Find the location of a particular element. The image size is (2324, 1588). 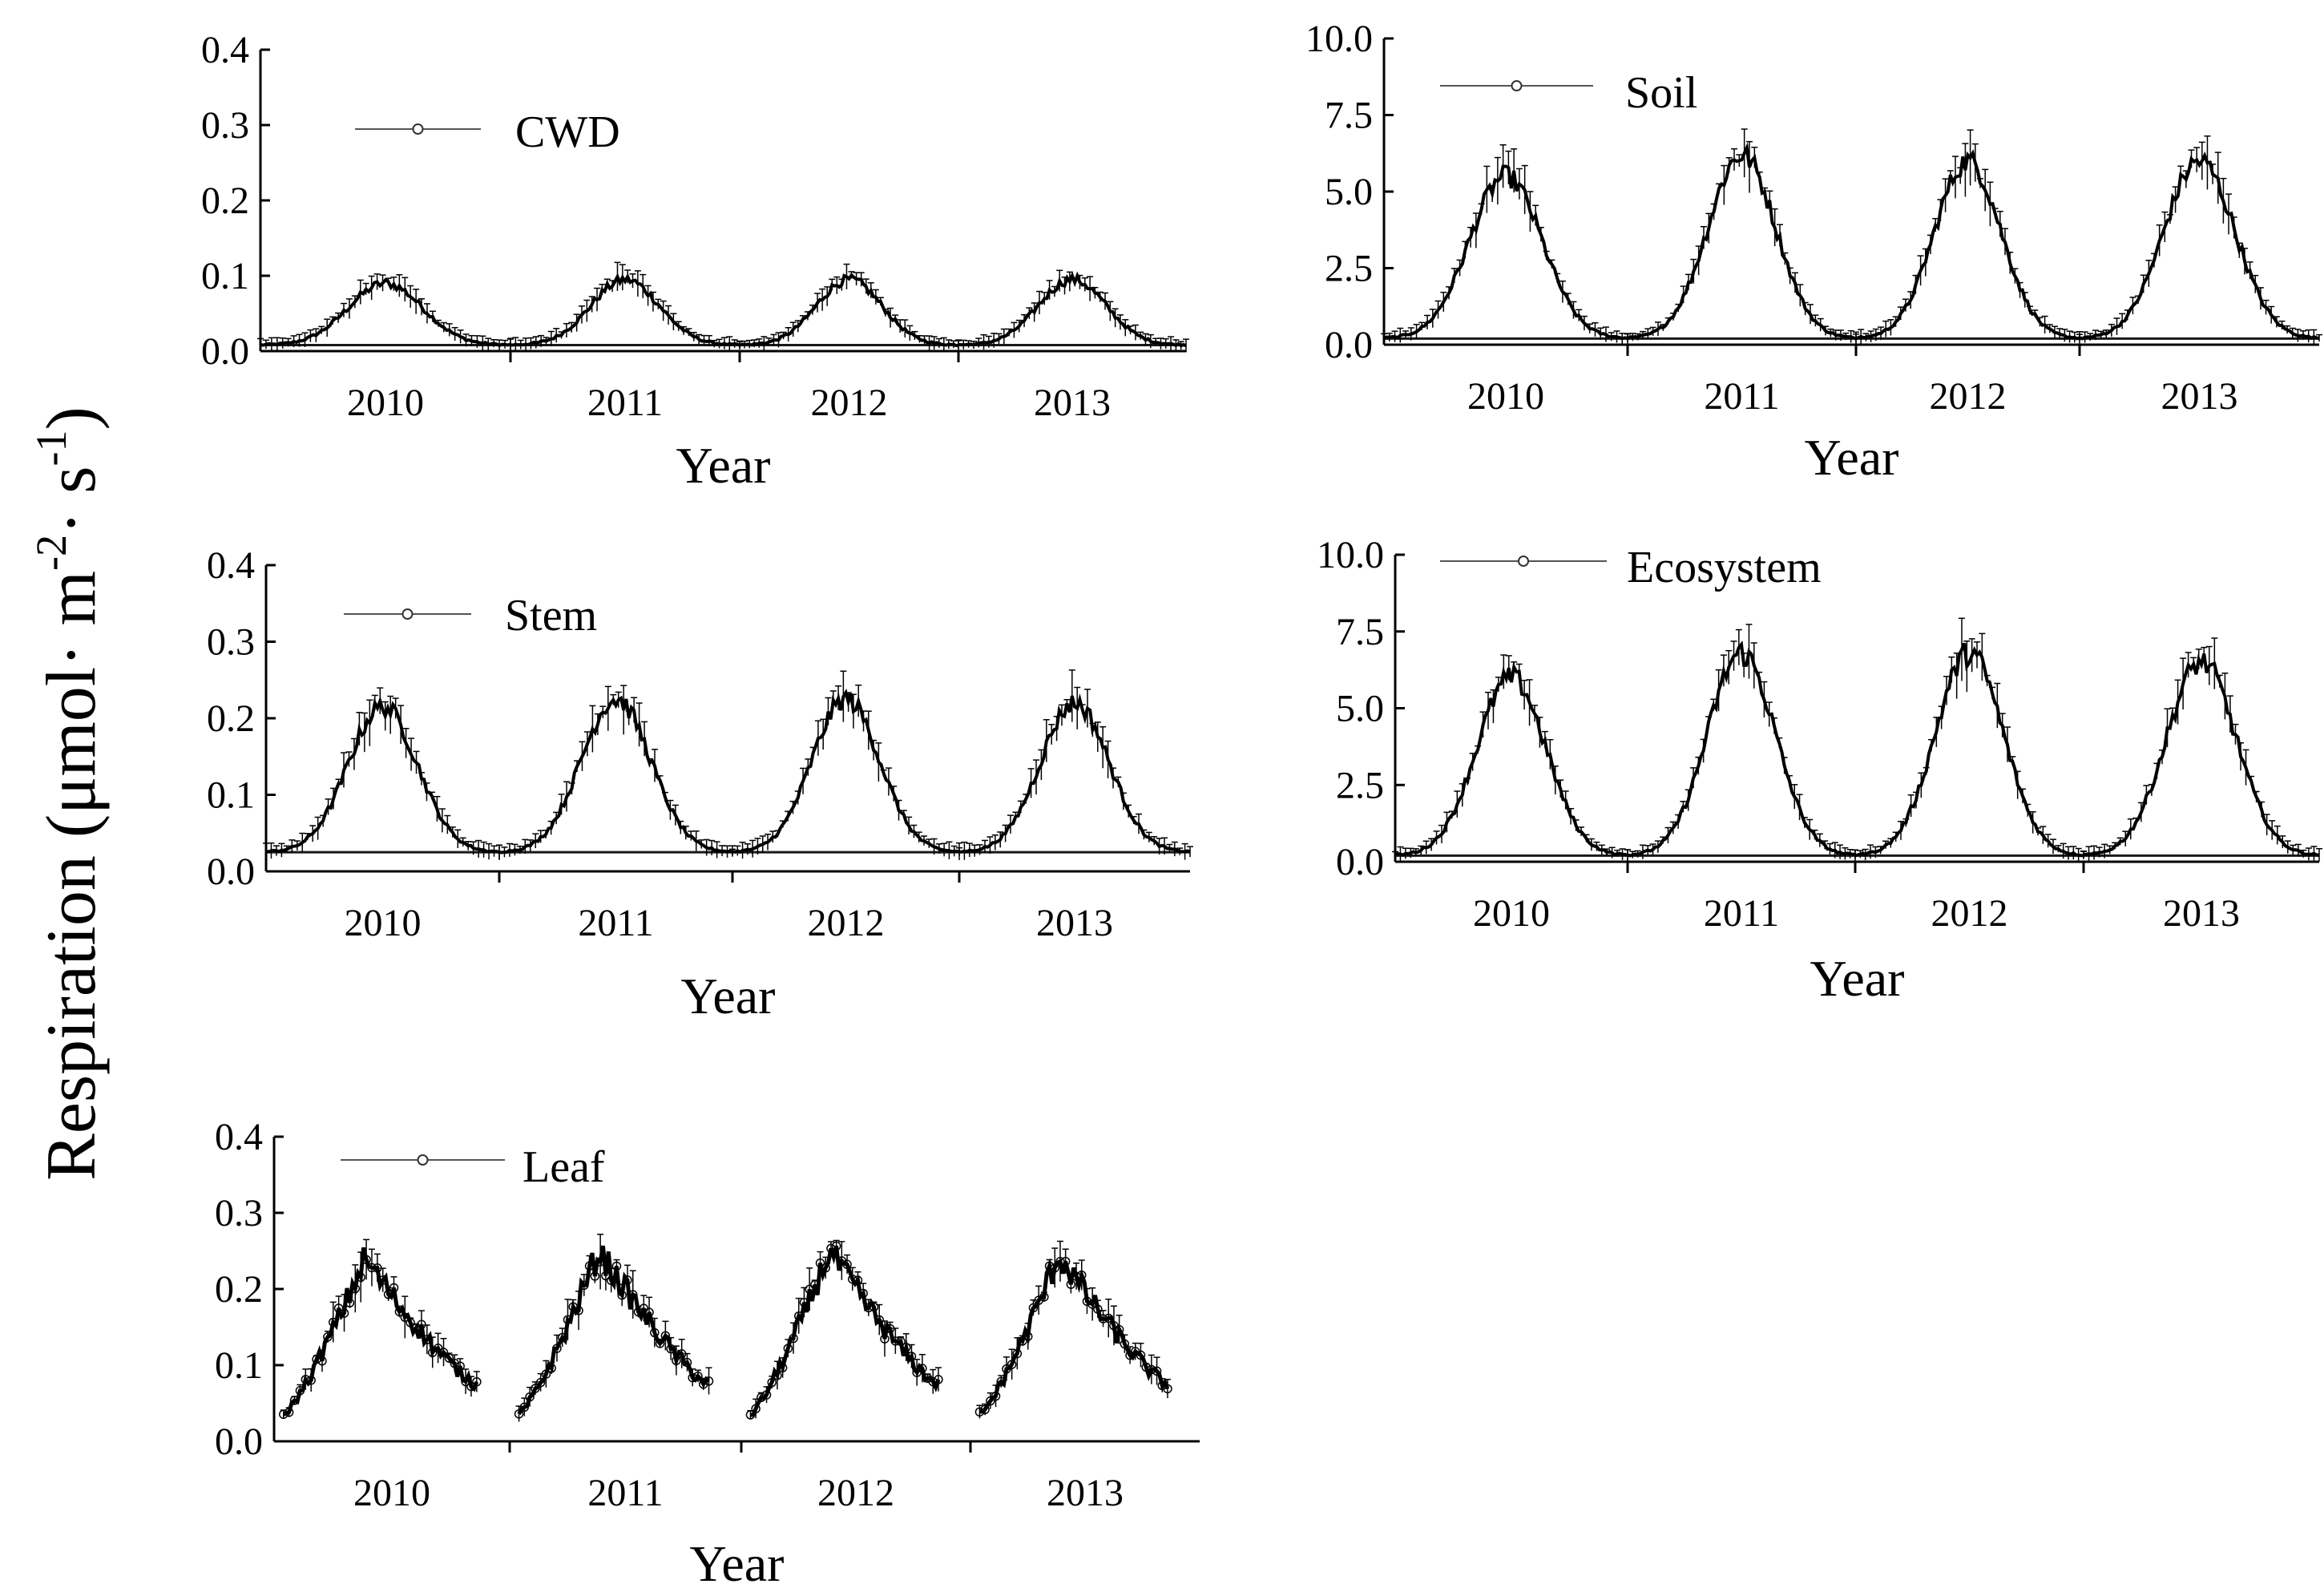

soil-error-bars-2010 is located at coordinates (1506, 243).